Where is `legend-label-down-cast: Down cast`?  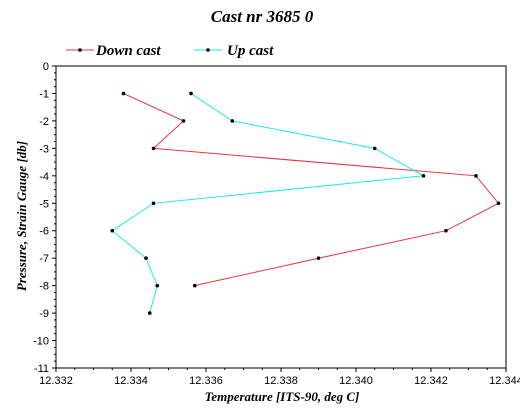
legend-label-down-cast: Down cast is located at coordinates (128, 51).